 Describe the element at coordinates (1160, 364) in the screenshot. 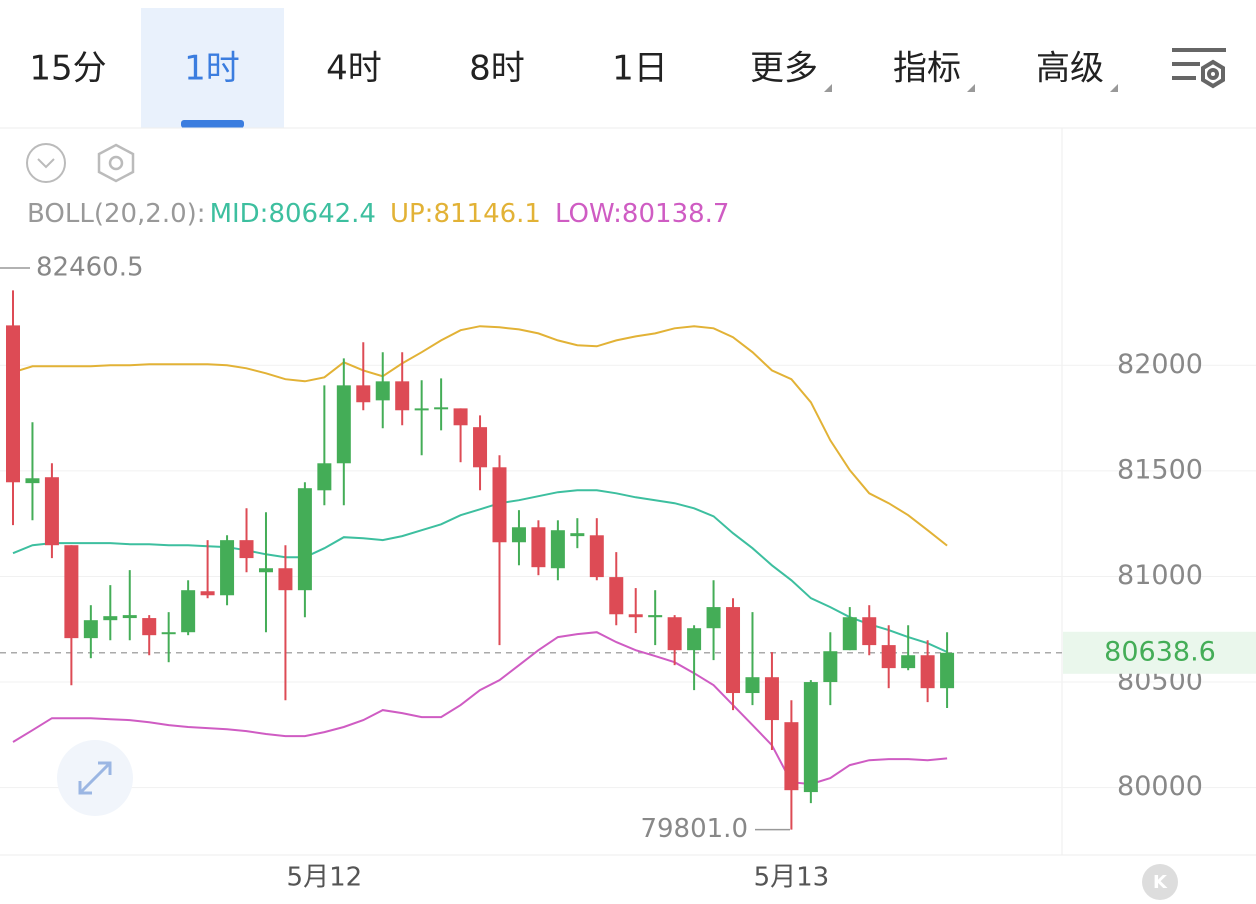

I see `y-tick-label: 82000` at that location.